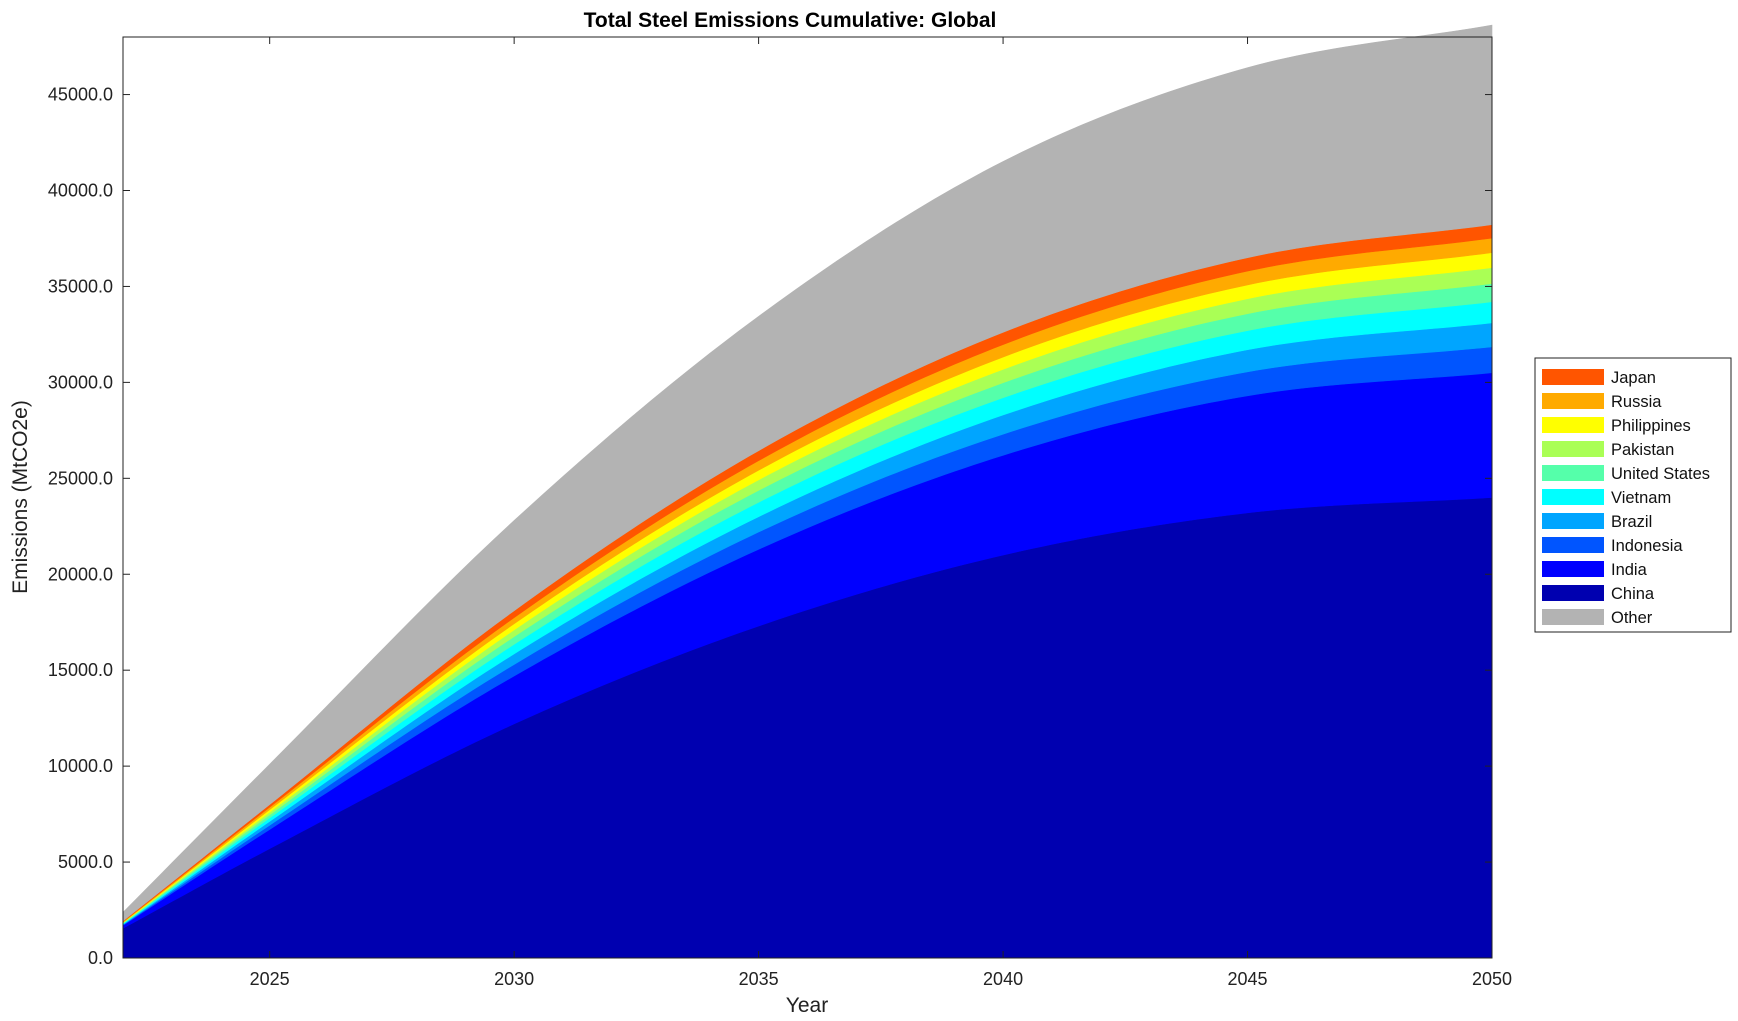 This screenshot has width=1738, height=1021. What do you see at coordinates (1492, 979) in the screenshot?
I see `x-tick-label: 2050` at bounding box center [1492, 979].